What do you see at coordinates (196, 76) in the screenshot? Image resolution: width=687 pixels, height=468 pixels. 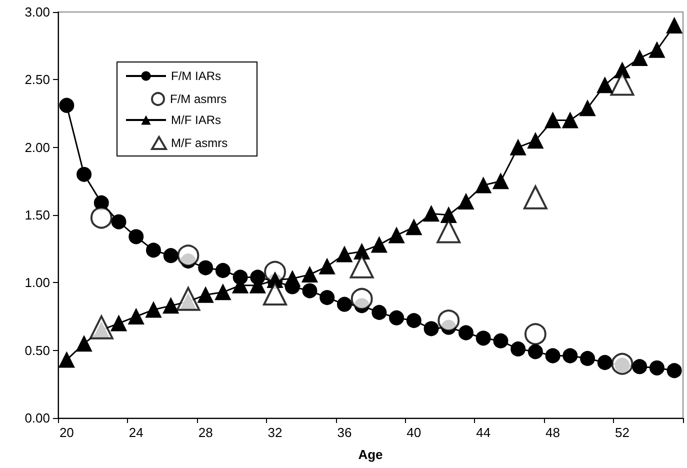 I see `legend-label: F/M IARs` at bounding box center [196, 76].